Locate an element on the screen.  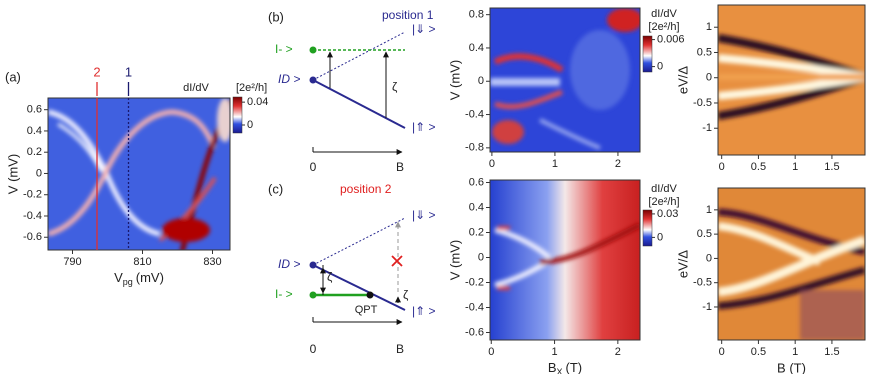
x-axis-title-unit: (T) is located at coordinates (574, 367).